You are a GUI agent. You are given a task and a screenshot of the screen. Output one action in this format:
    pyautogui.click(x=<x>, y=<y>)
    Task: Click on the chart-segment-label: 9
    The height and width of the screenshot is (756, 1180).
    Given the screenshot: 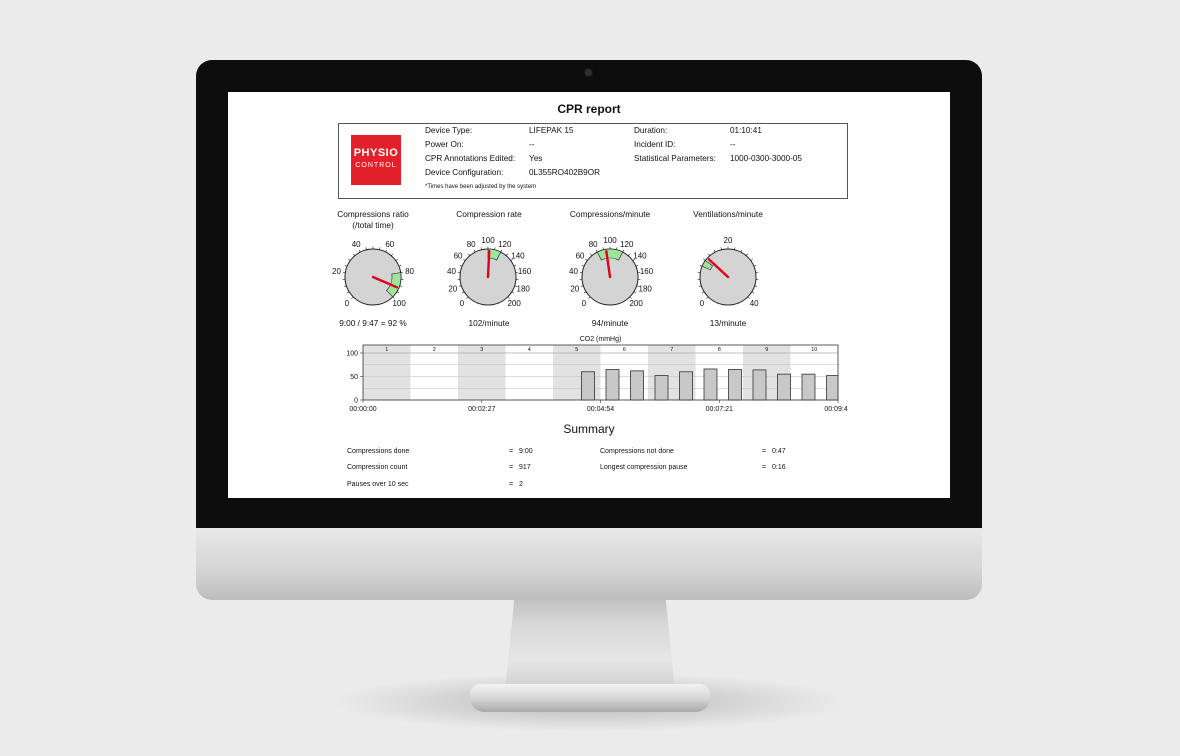 What is the action you would take?
    pyautogui.click(x=766, y=350)
    